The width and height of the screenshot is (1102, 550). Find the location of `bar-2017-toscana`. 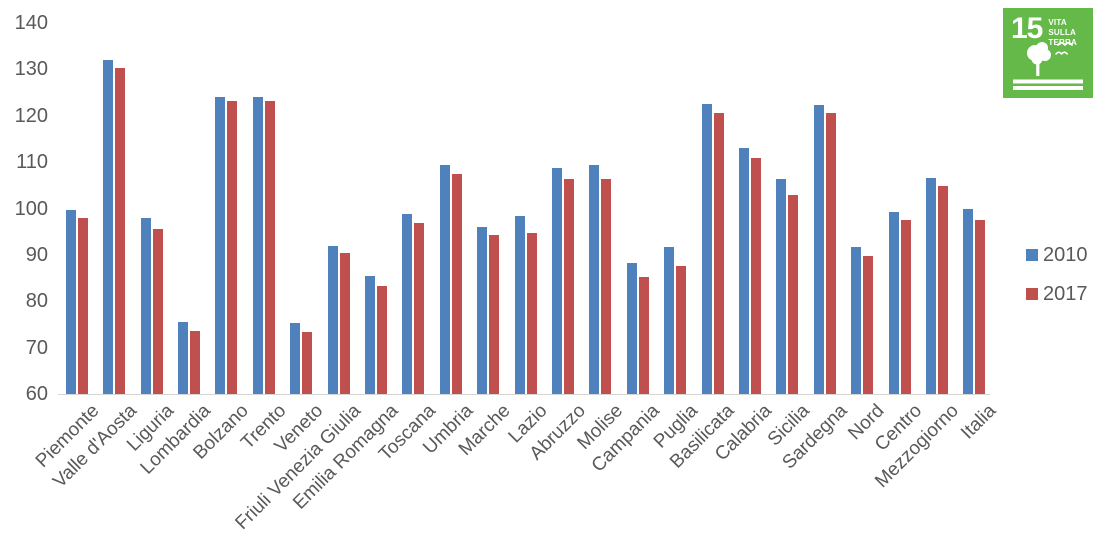

bar-2017-toscana is located at coordinates (419, 308).